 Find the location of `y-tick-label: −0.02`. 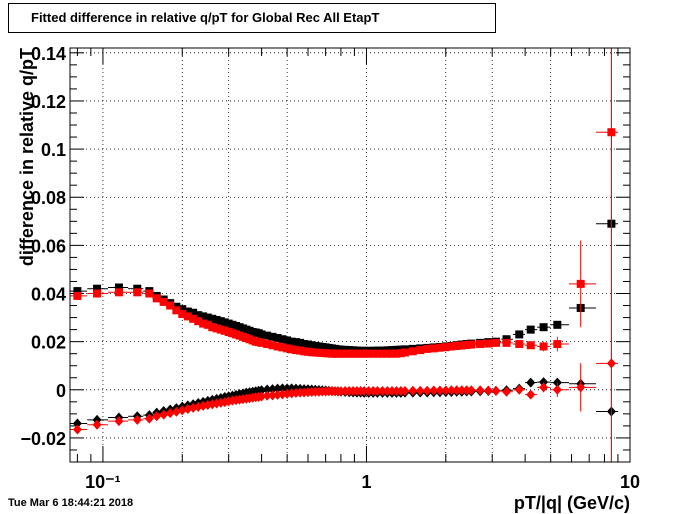

y-tick-label: −0.02 is located at coordinates (43, 439).